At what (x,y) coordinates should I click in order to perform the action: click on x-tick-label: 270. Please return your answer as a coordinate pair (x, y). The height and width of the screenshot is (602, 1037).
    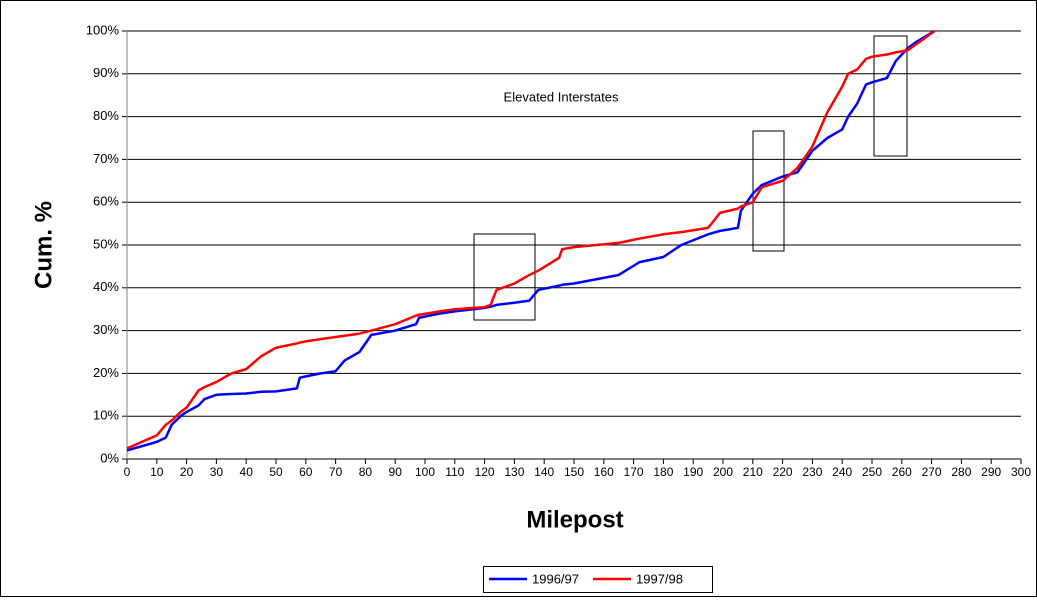
    Looking at the image, I should click on (932, 472).